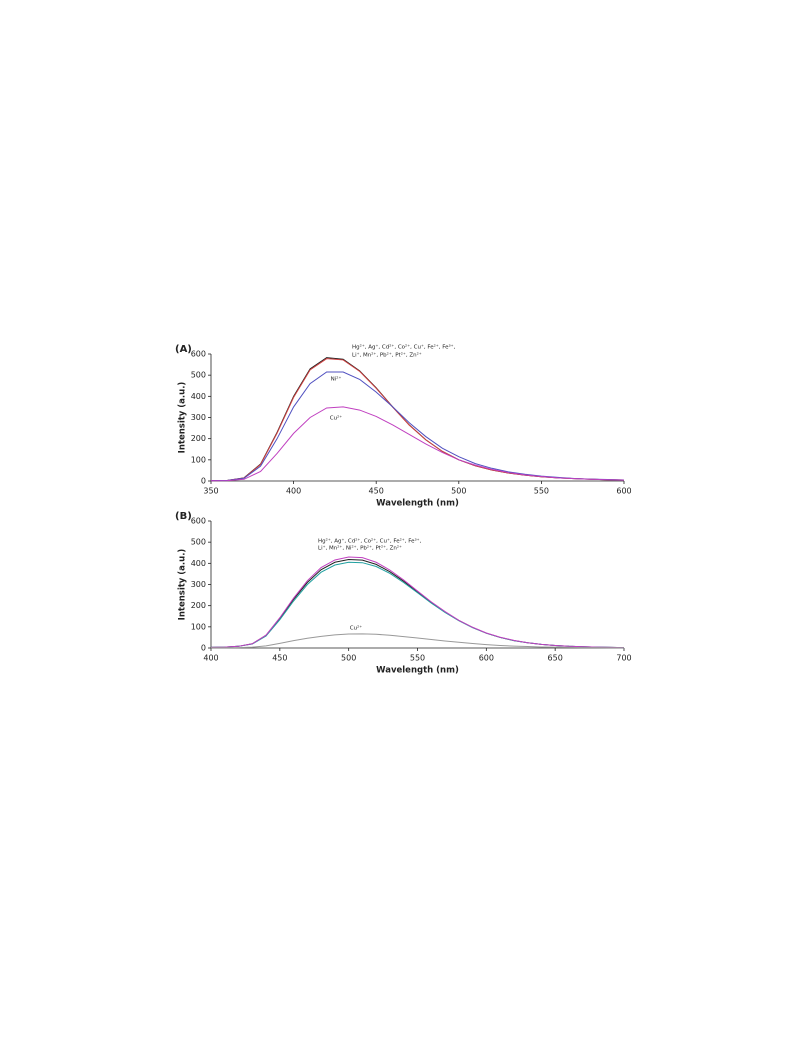  What do you see at coordinates (555, 658) in the screenshot?
I see `x-tick-label: 650` at bounding box center [555, 658].